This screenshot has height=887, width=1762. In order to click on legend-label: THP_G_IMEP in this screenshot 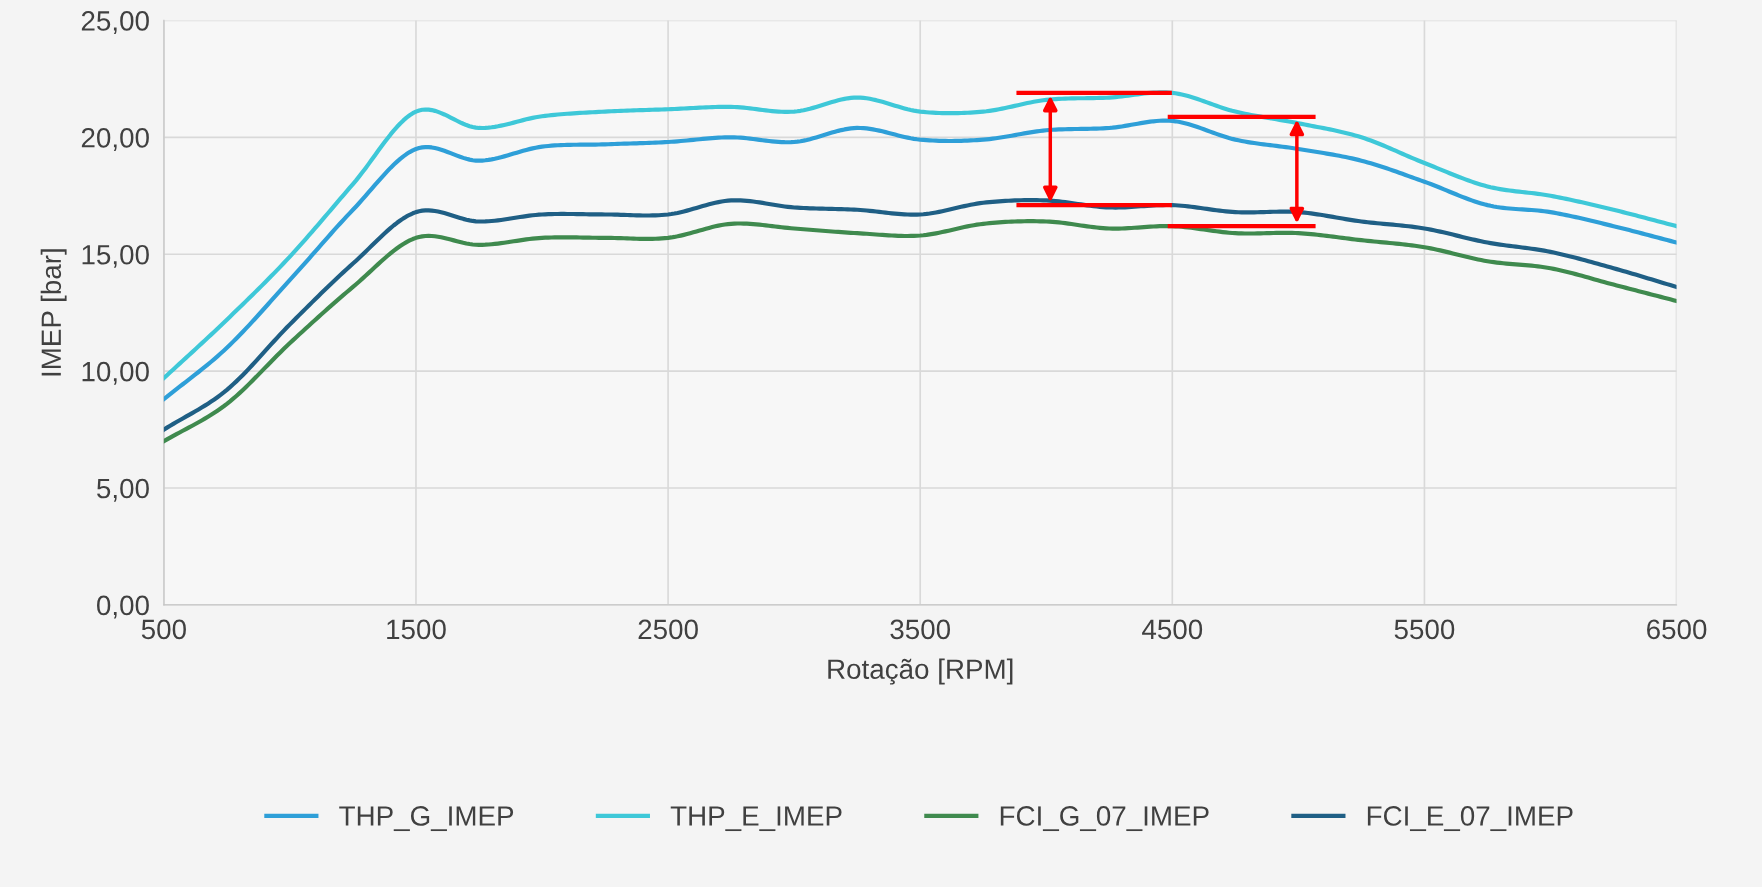, I will do `click(426, 819)`.